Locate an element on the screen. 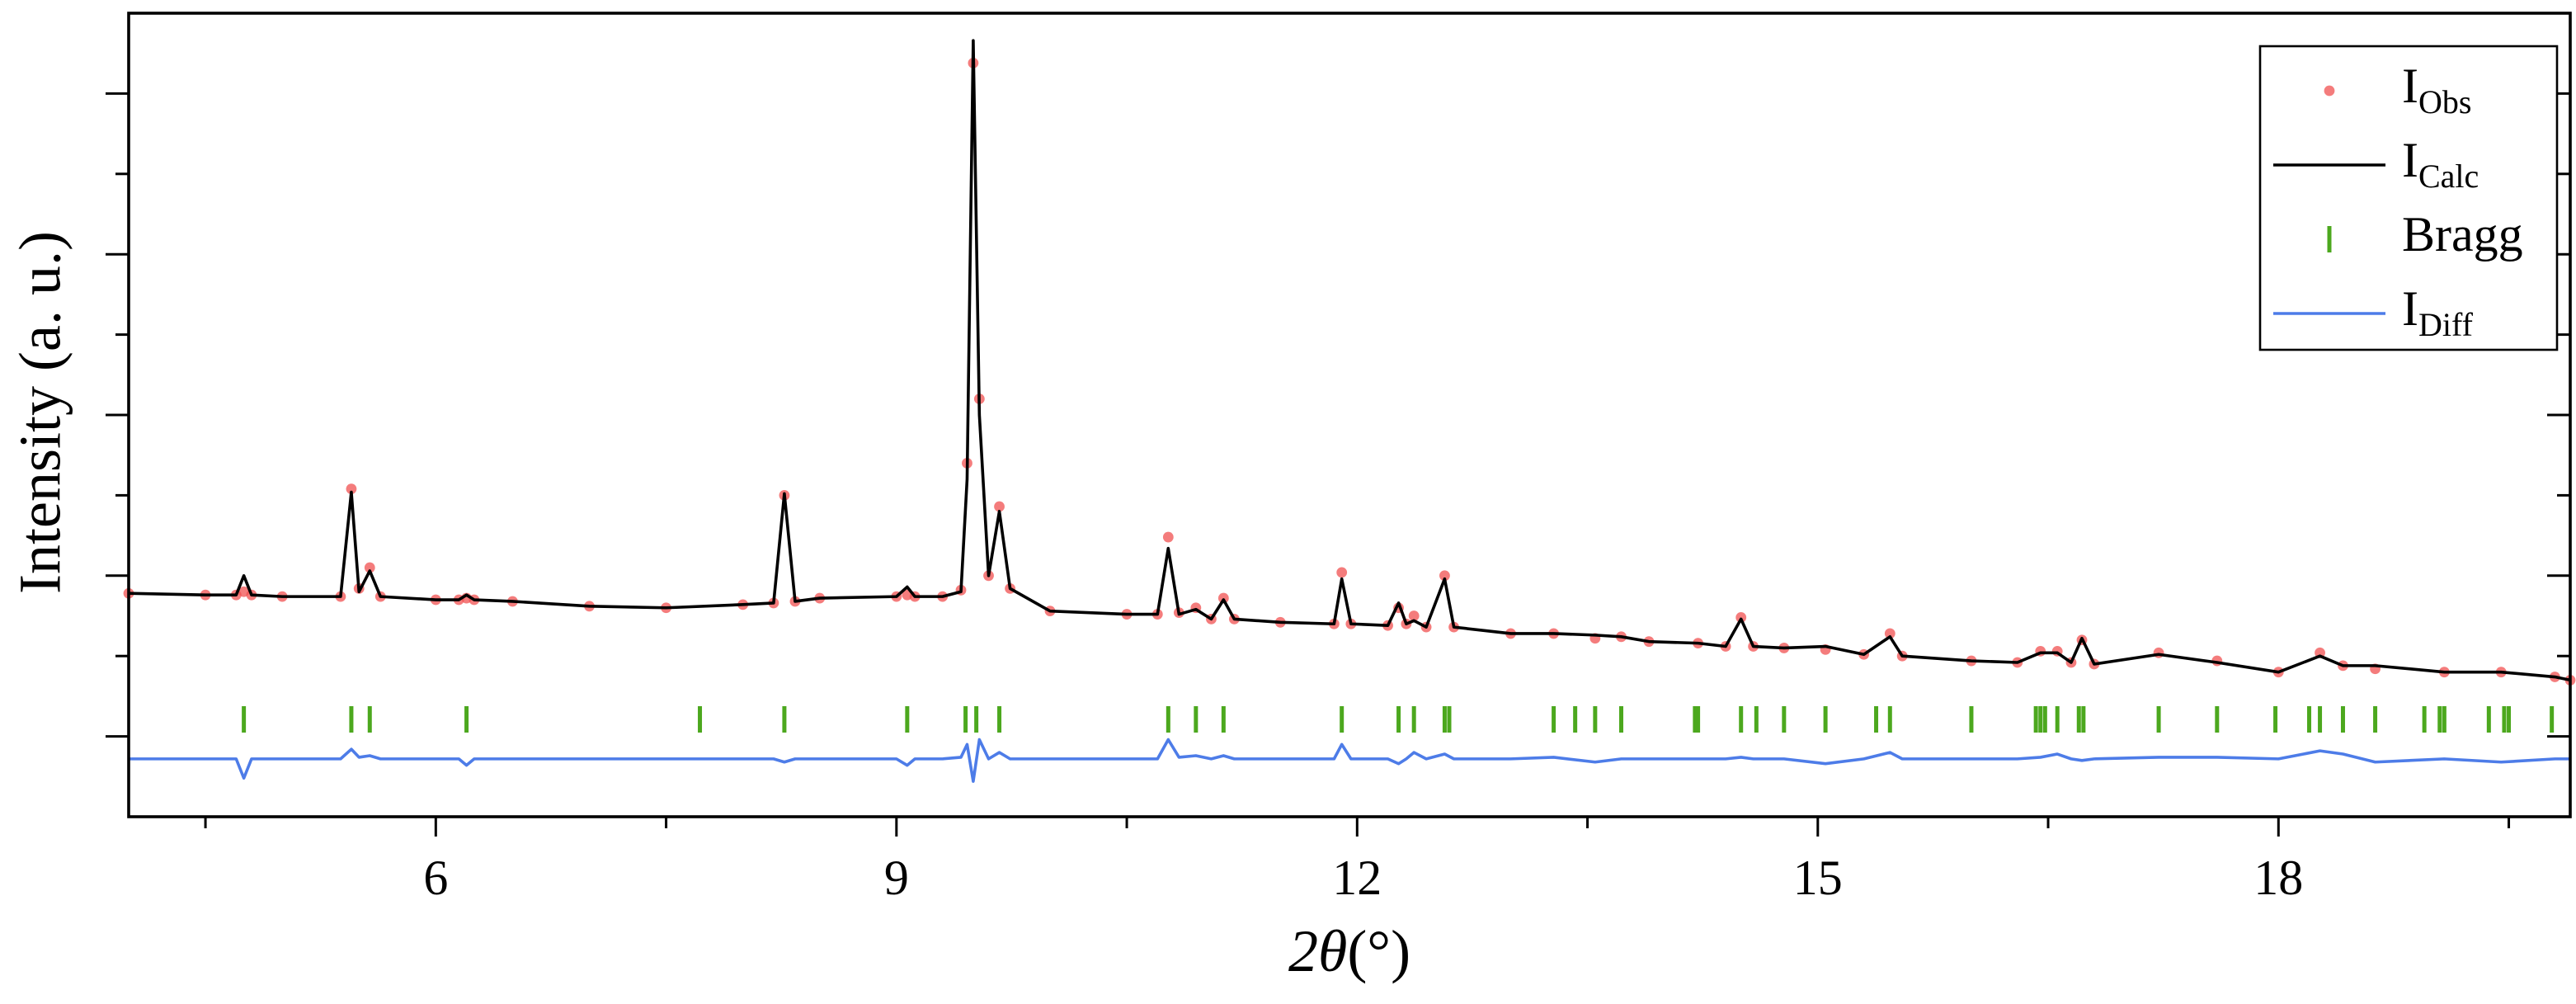 Image resolution: width=2576 pixels, height=1004 pixels. legend-label: IDiff is located at coordinates (2438, 312).